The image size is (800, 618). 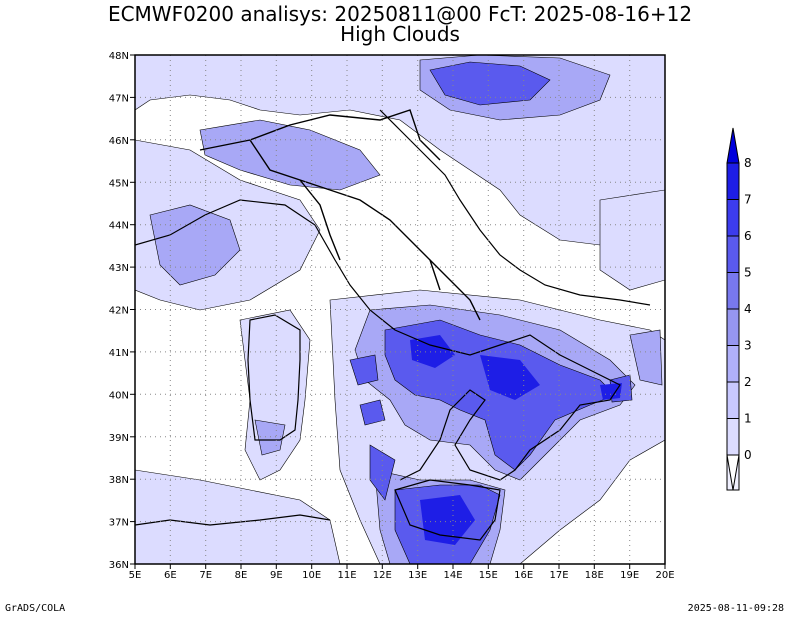 I want to click on colorbar-label-0: 0, so click(x=748, y=455).